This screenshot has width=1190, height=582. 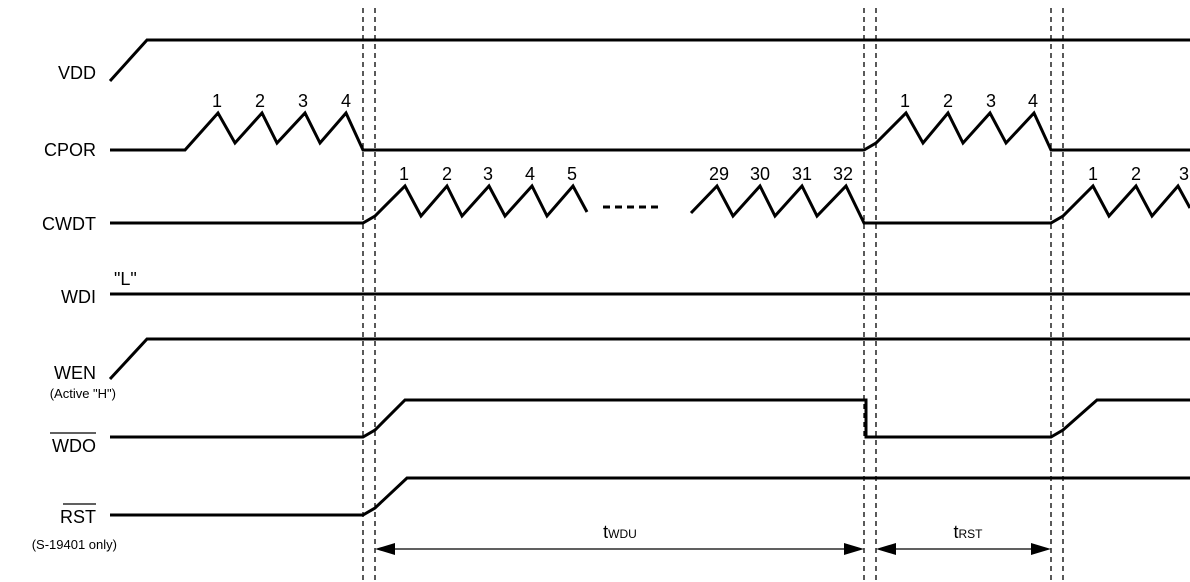 I want to click on cwdt-count-label: 29, so click(x=719, y=174).